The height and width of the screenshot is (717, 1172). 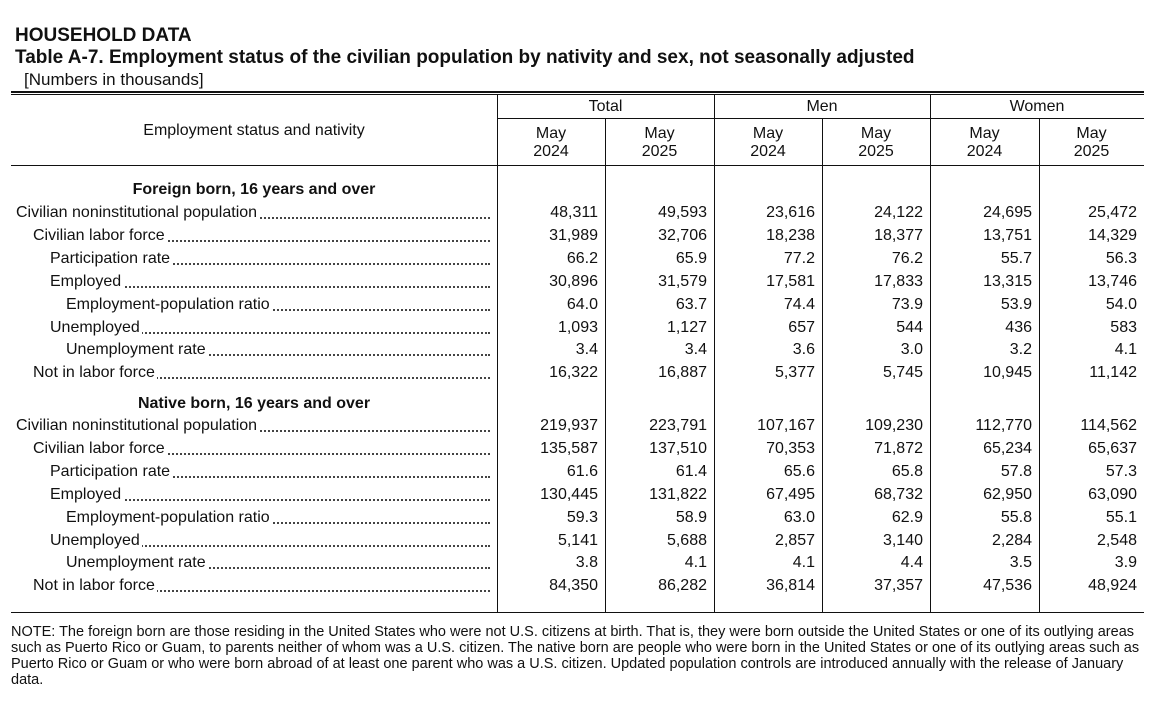 What do you see at coordinates (1125, 563) in the screenshot?
I see `table-cell: 3.9` at bounding box center [1125, 563].